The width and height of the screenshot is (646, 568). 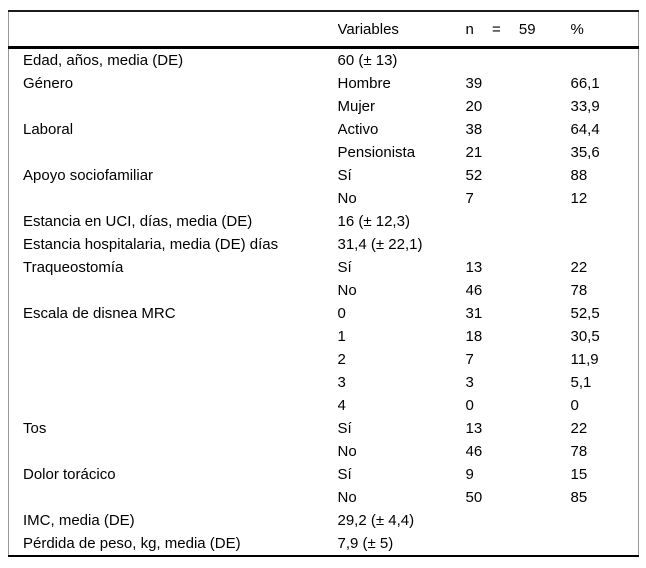 I want to click on row-pct: 5,1, so click(x=581, y=382).